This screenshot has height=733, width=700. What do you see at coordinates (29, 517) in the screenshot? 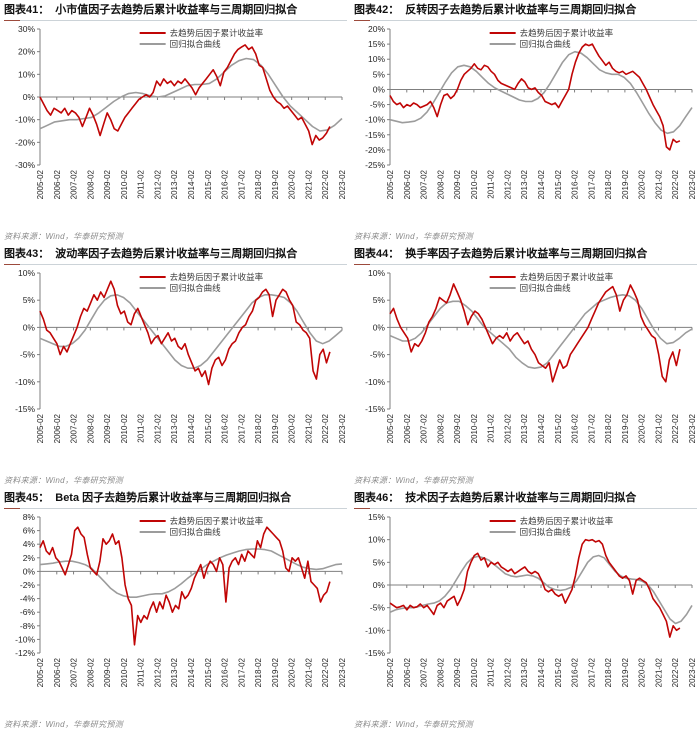
I see `y-tick-label: 8%` at bounding box center [29, 517].